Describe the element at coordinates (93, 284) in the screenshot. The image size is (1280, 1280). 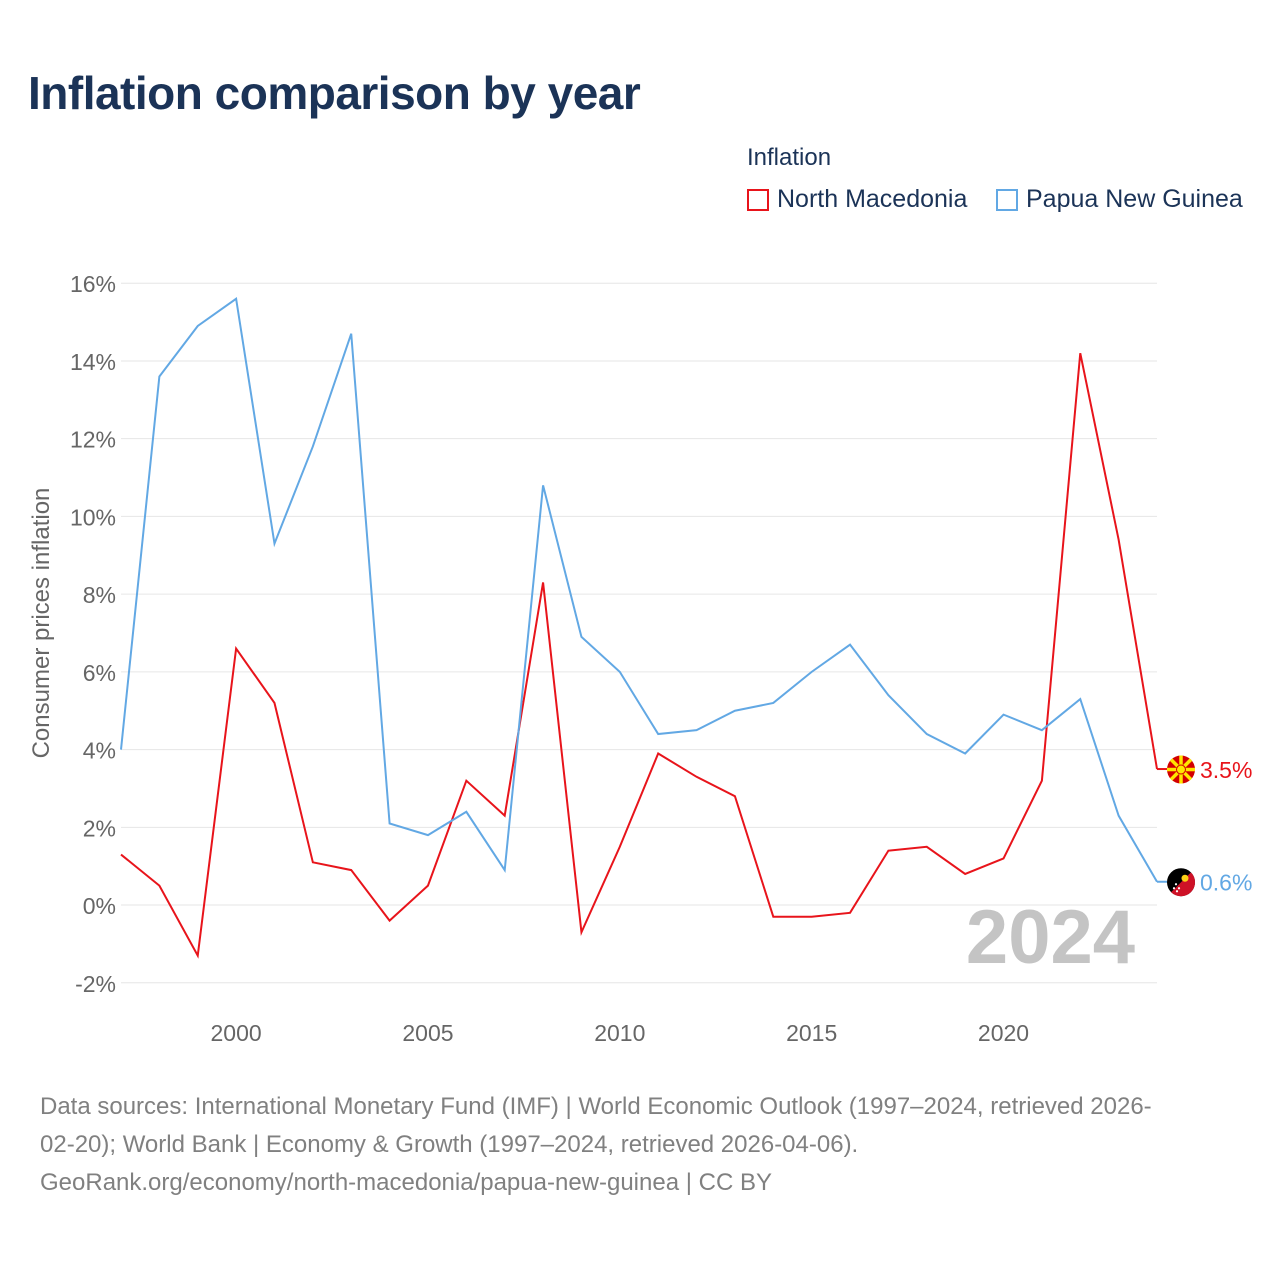
I see `y-tick-label: 16%` at that location.